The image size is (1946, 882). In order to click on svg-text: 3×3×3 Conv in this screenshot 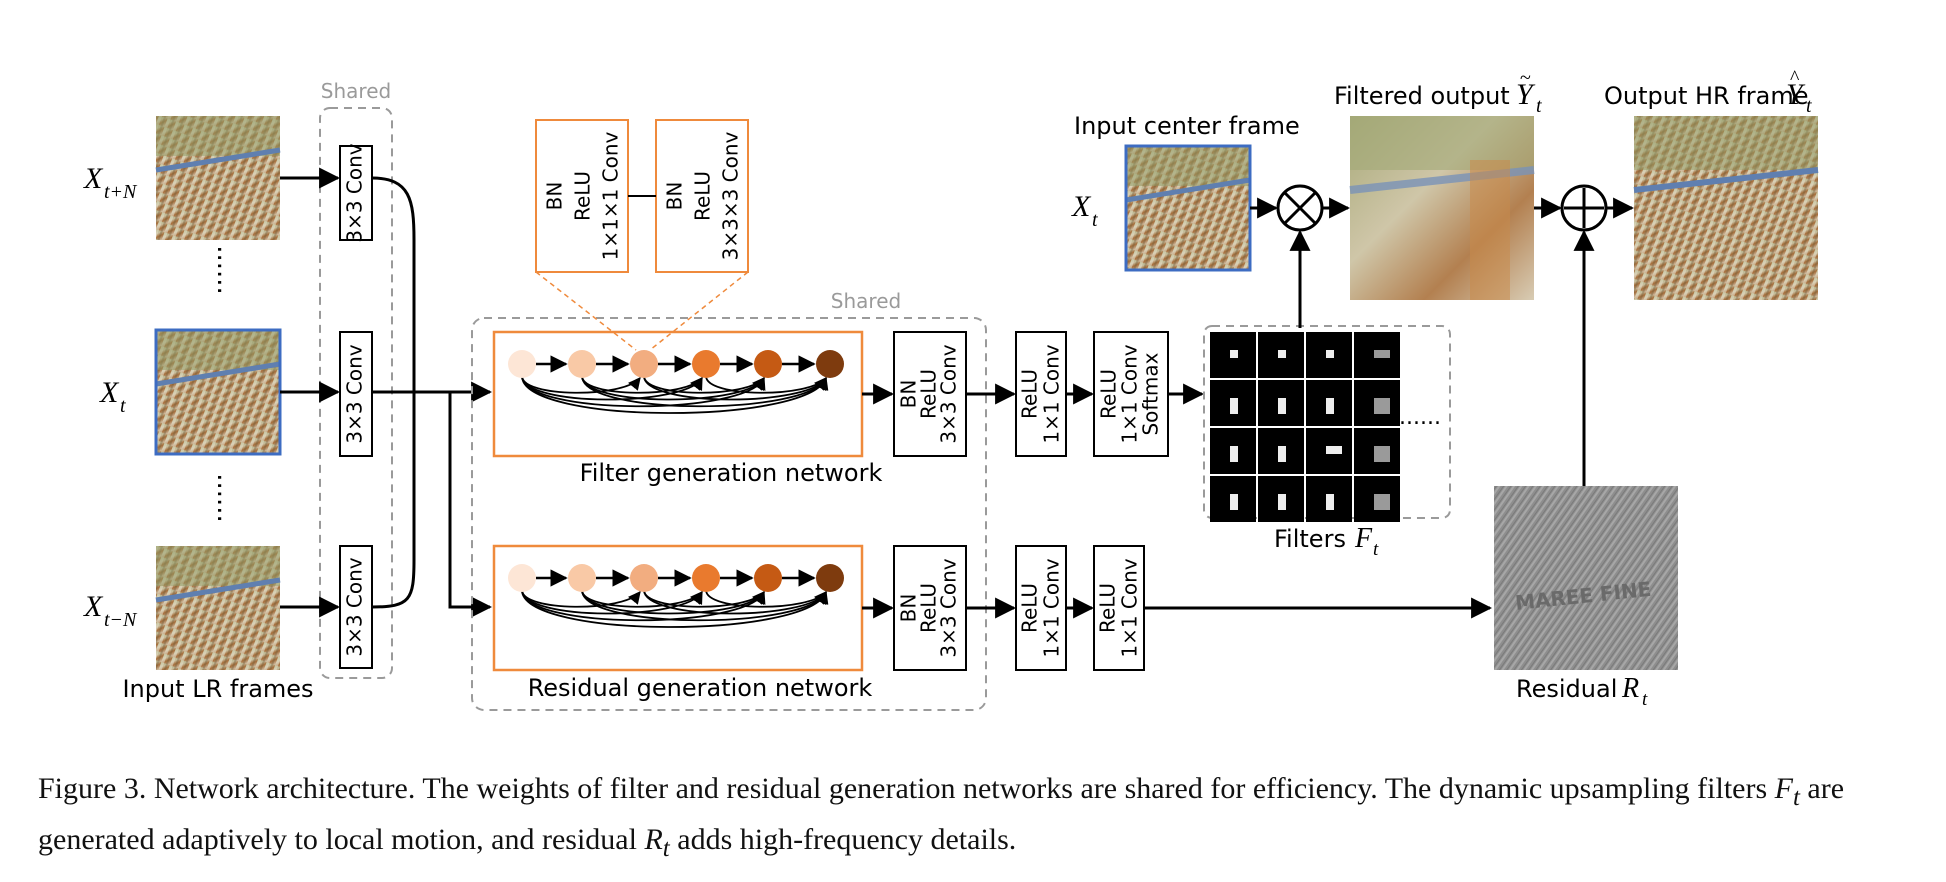, I will do `click(731, 195)`.